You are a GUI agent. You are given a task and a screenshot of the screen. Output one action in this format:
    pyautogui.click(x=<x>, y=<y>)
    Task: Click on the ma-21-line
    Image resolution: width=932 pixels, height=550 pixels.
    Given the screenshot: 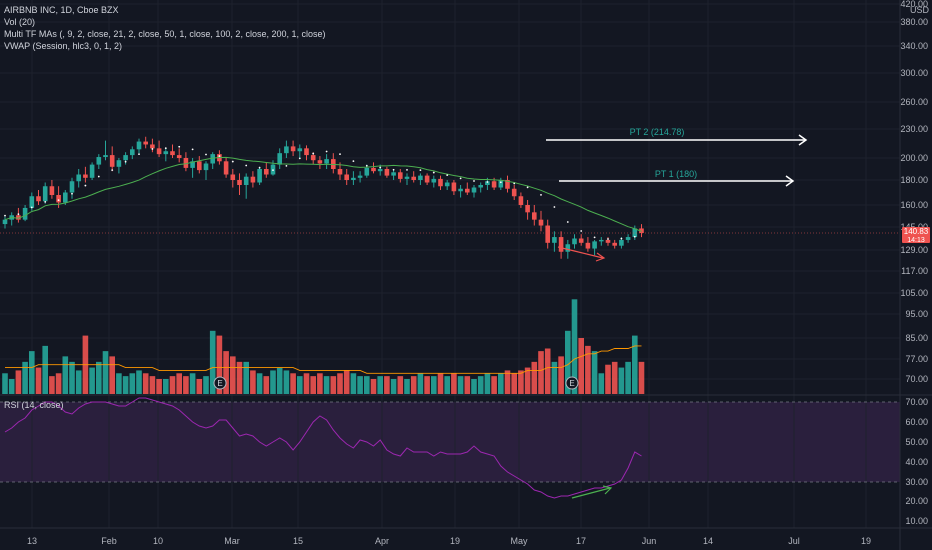 What is the action you would take?
    pyautogui.click(x=323, y=194)
    